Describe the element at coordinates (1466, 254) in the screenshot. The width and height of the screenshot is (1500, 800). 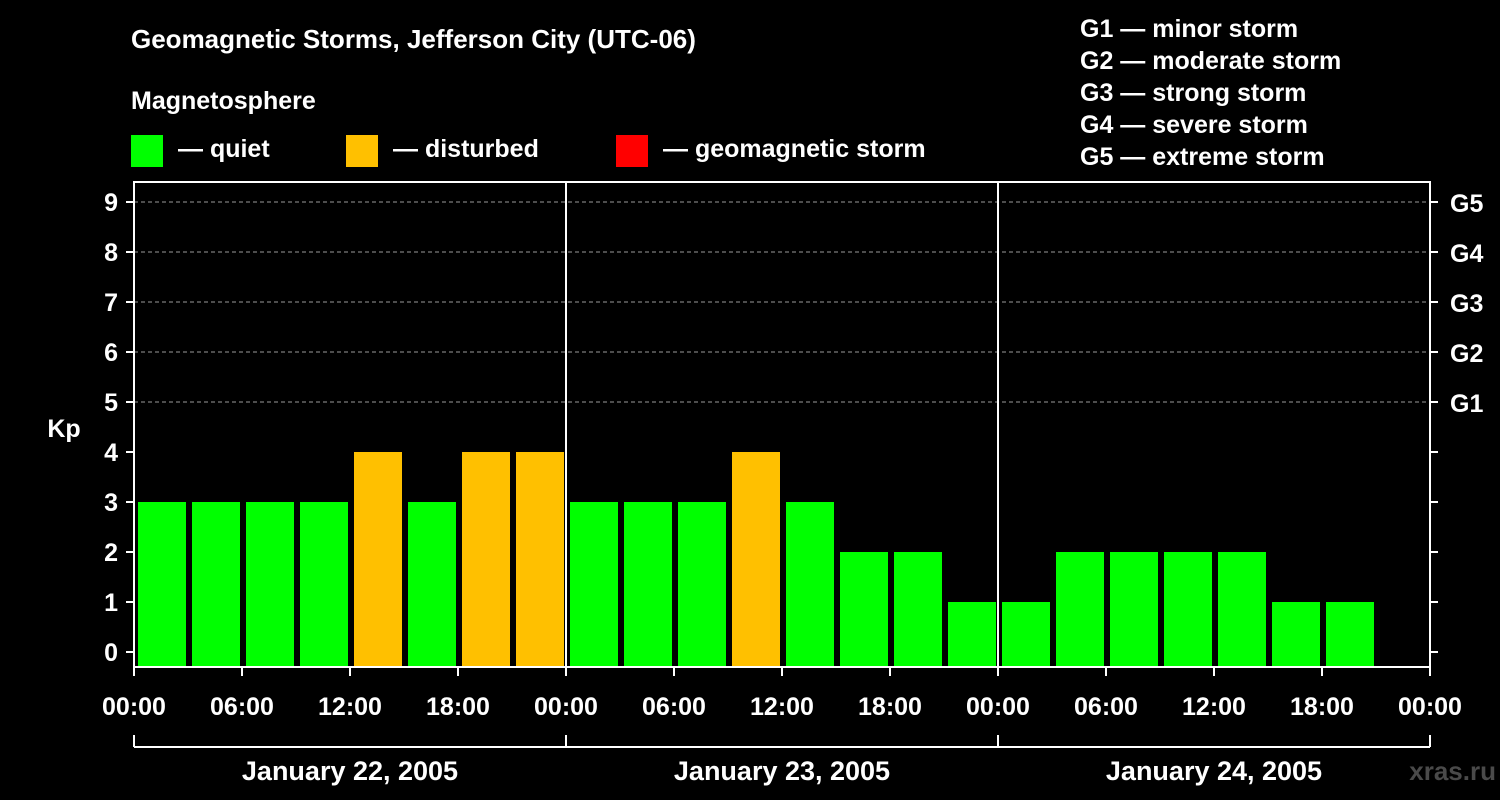
I see `g-scale-tick-label: G4` at that location.